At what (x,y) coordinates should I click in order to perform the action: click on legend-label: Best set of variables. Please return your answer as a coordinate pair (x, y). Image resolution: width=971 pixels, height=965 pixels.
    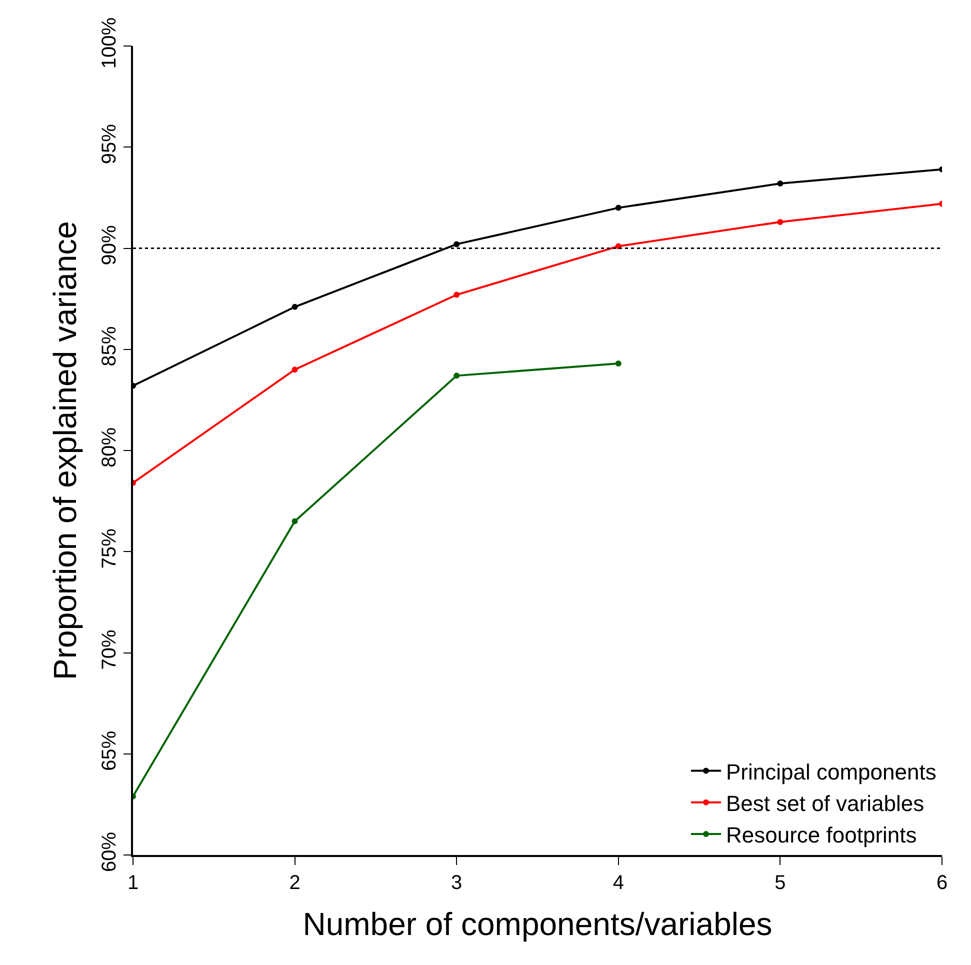
    Looking at the image, I should click on (825, 803).